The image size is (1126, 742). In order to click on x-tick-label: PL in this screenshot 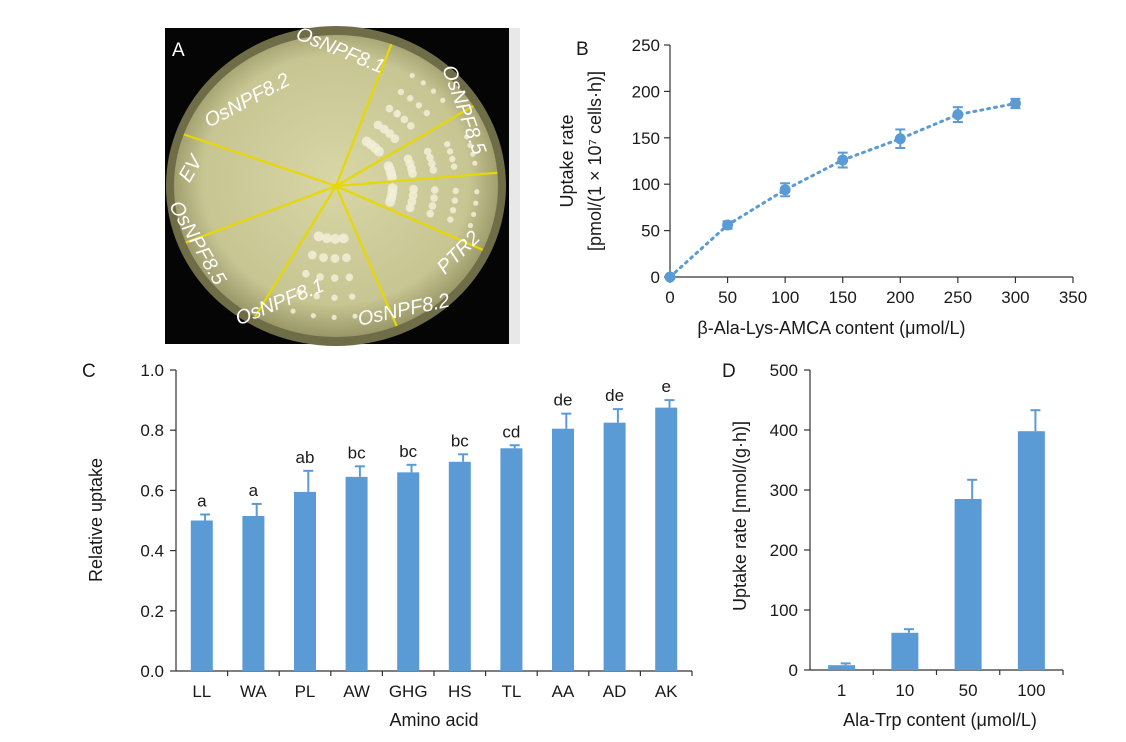, I will do `click(305, 691)`.